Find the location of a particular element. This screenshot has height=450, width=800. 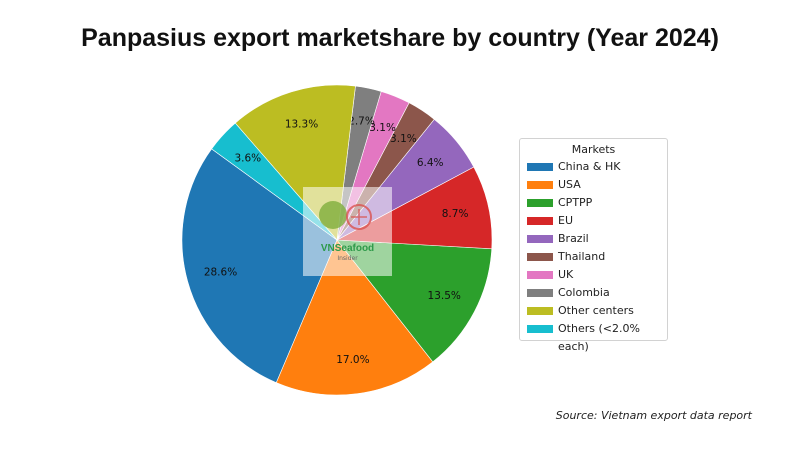

watermark-logo: VNSeafood Insider is located at coordinates (347, 231).